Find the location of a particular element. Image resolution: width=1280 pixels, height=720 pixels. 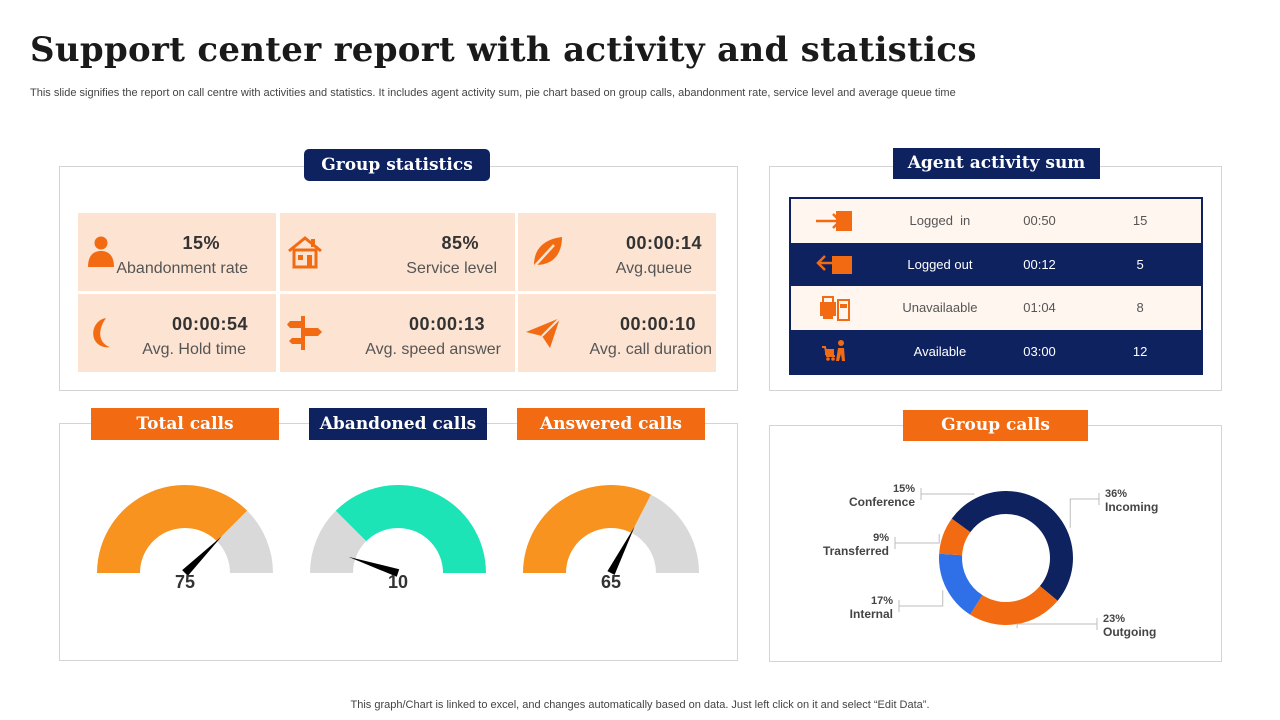

answered-calls-gauge: 65 is located at coordinates (611, 538).